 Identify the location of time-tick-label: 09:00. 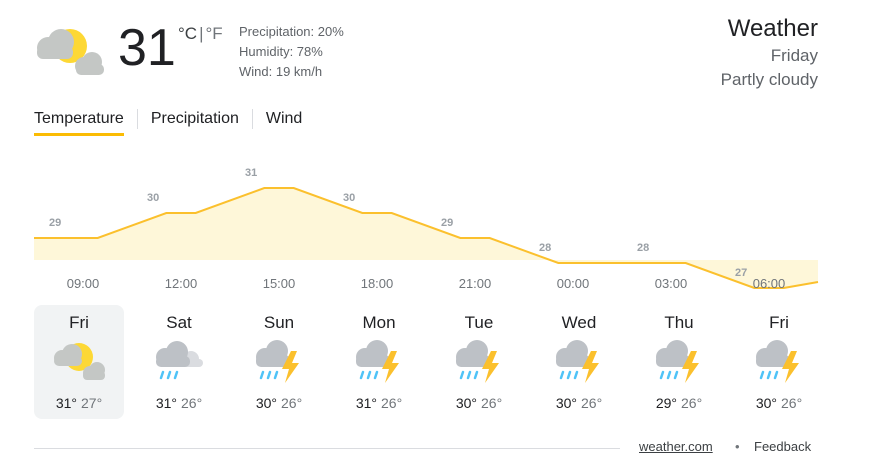
(83, 283).